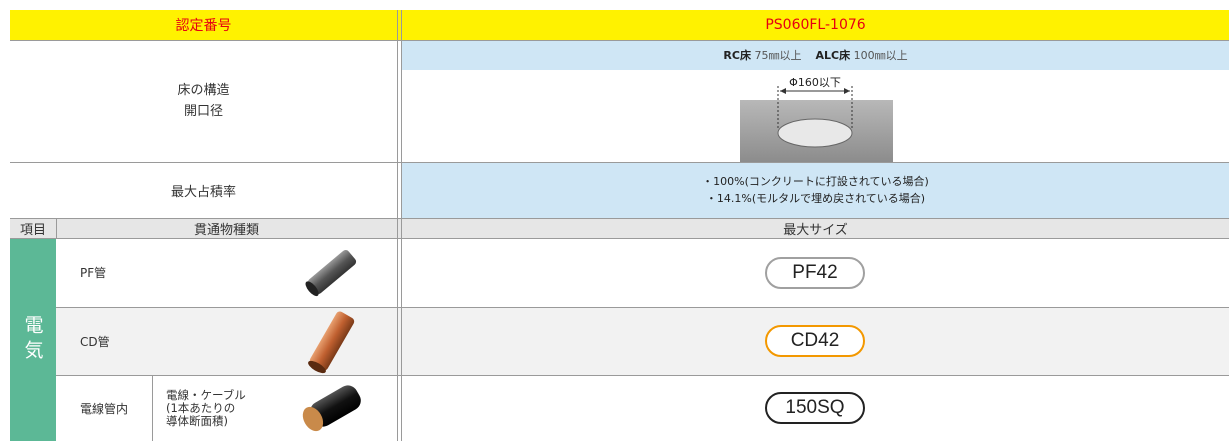  I want to click on conditions-bg, so click(815, 55).